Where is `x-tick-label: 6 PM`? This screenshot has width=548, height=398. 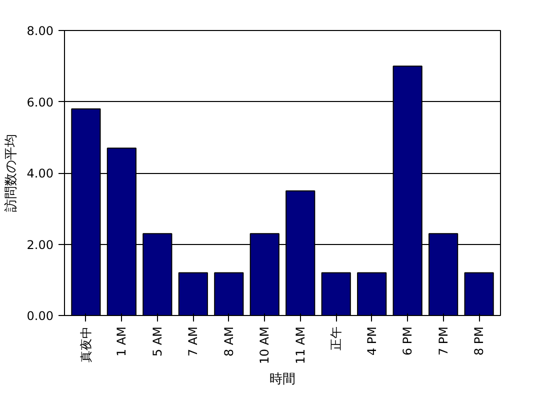 x-tick-label: 6 PM is located at coordinates (407, 341).